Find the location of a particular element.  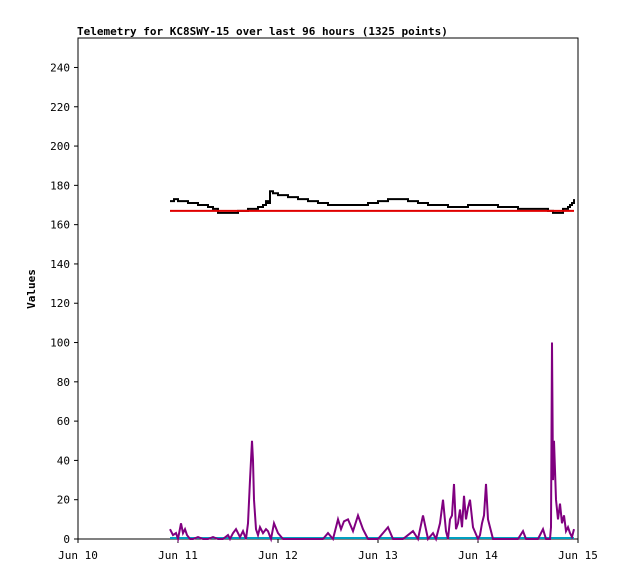

y-tick-label: 100 is located at coordinates (60, 343).